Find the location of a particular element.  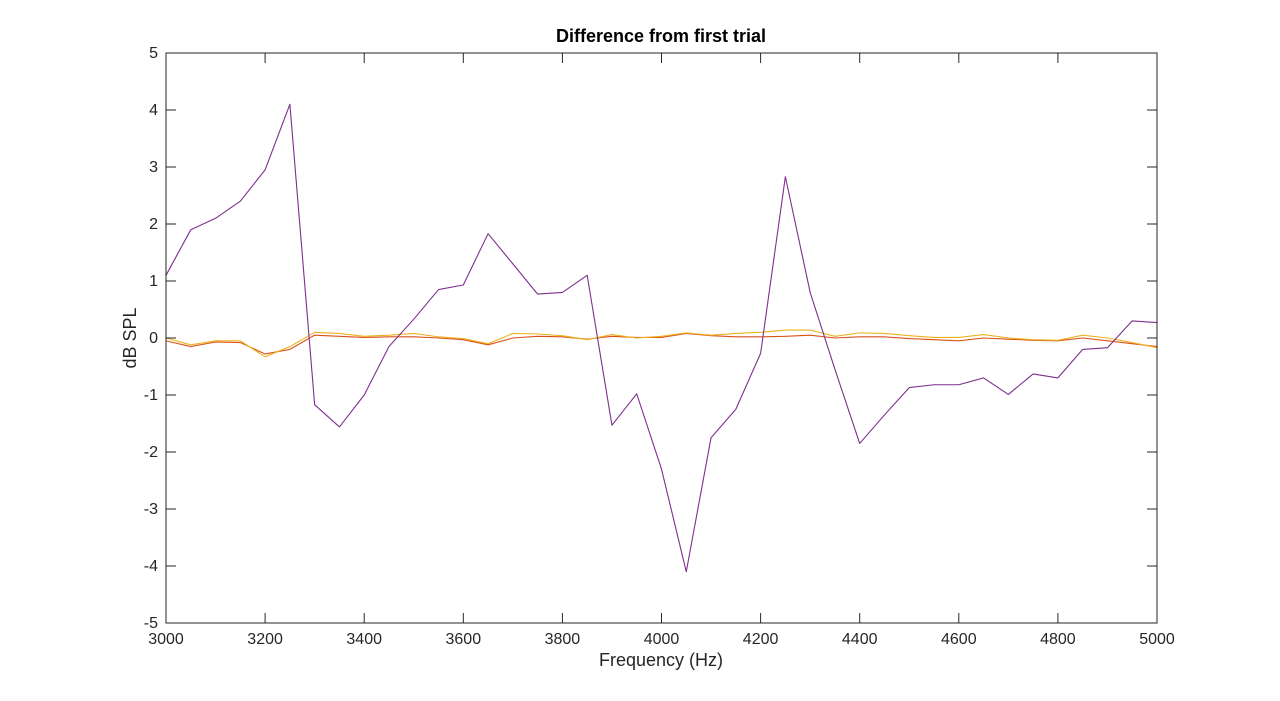

x-tick-label: 4800 is located at coordinates (1058, 639).